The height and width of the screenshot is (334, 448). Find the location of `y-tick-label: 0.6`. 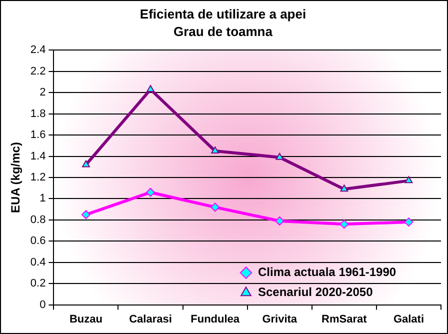

y-tick-label: 0.6 is located at coordinates (38, 241).